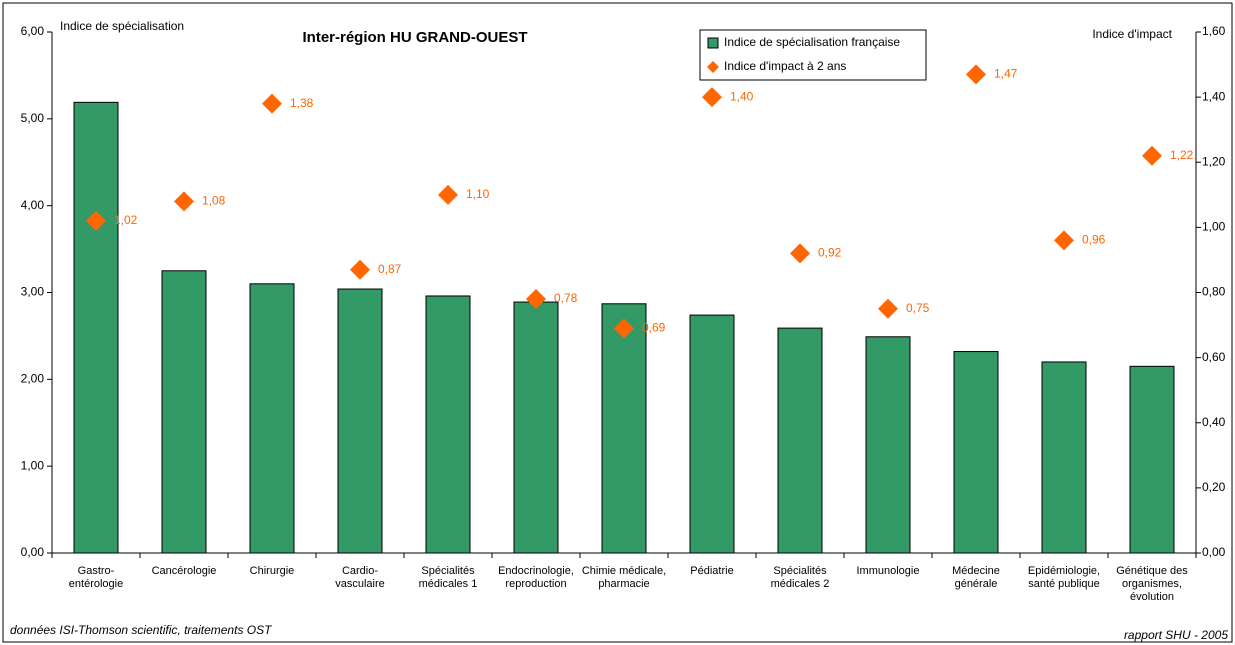 The image size is (1235, 645). Describe the element at coordinates (888, 571) in the screenshot. I see `x-tick-label: Immunologie` at that location.